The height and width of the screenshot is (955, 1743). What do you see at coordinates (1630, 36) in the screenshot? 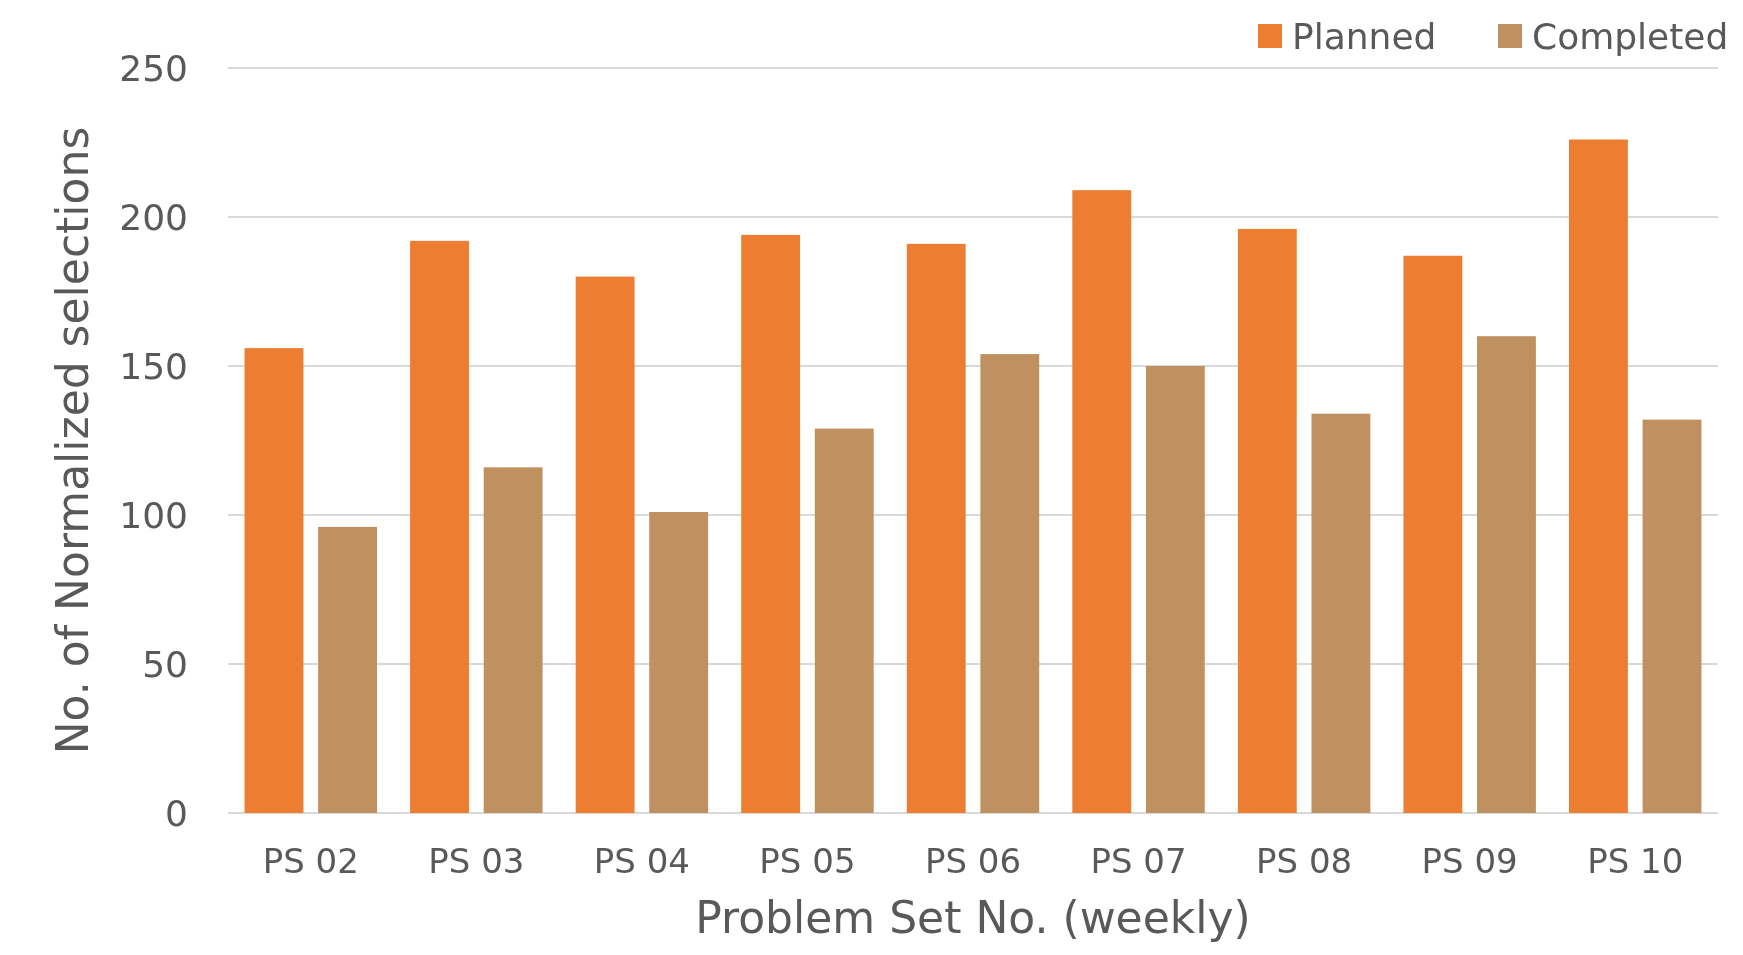
I see `legend-label: Completed` at bounding box center [1630, 36].